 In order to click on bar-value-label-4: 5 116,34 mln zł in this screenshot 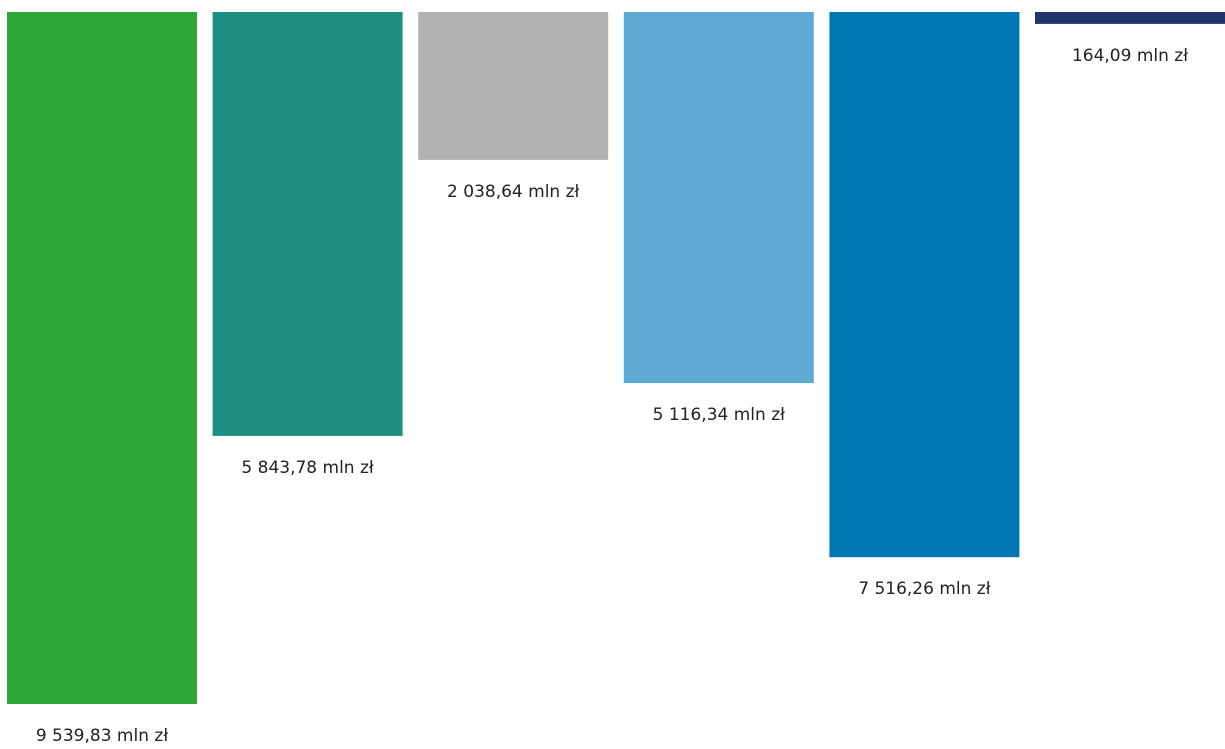, I will do `click(719, 415)`.